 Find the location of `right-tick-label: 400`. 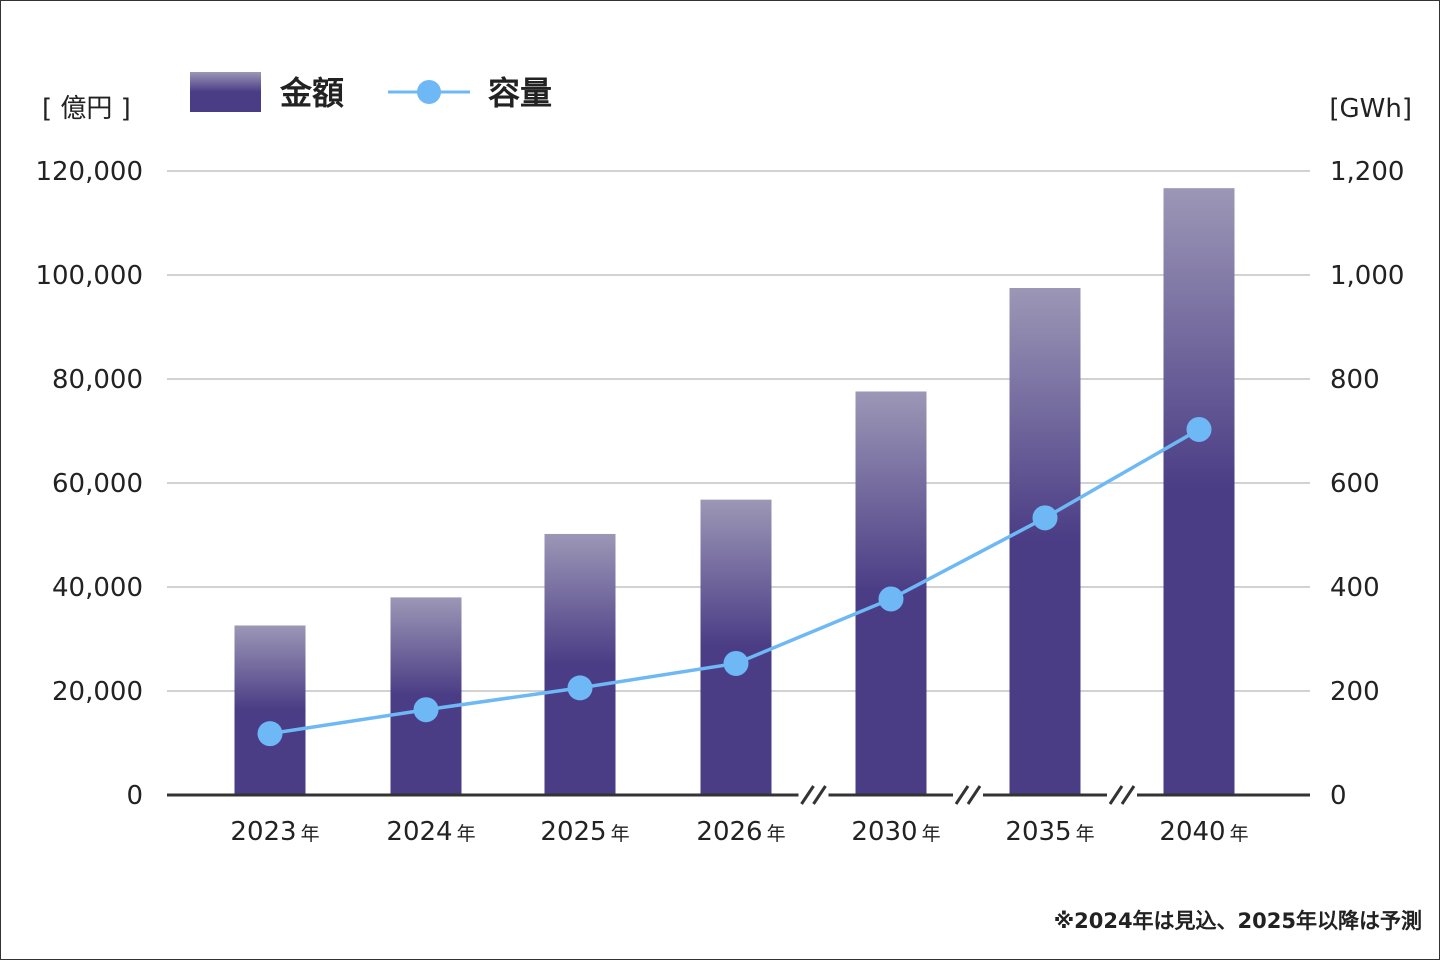

right-tick-label: 400 is located at coordinates (1355, 588).